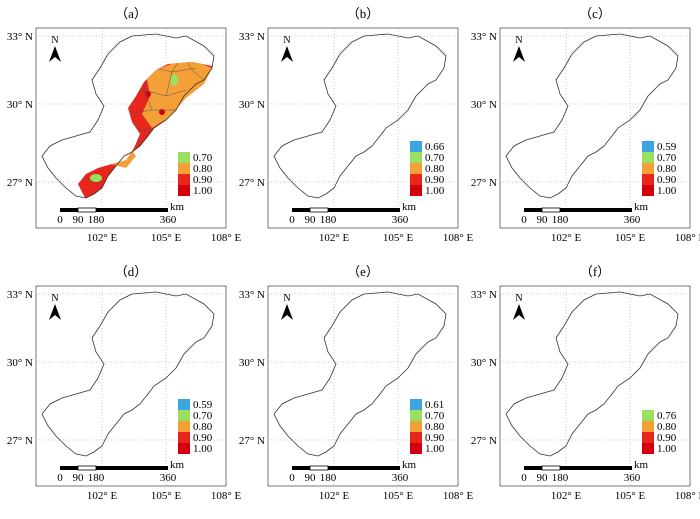  What do you see at coordinates (435, 438) in the screenshot?
I see `legend-value: 0.90` at bounding box center [435, 438].